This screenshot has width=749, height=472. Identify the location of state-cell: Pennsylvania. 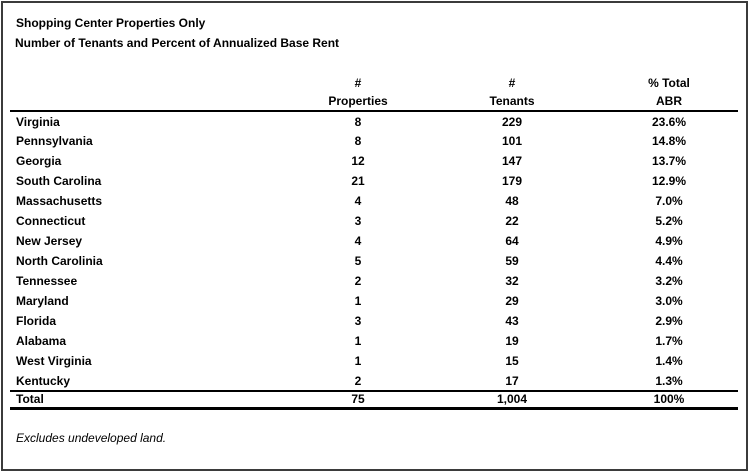
(54, 141).